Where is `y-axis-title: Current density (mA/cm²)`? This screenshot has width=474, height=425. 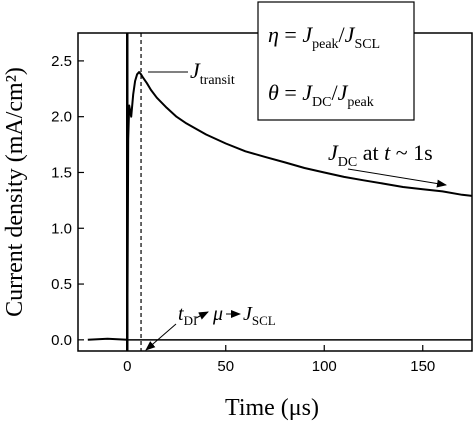
y-axis-title: Current density (mA/cm²) is located at coordinates (15, 192).